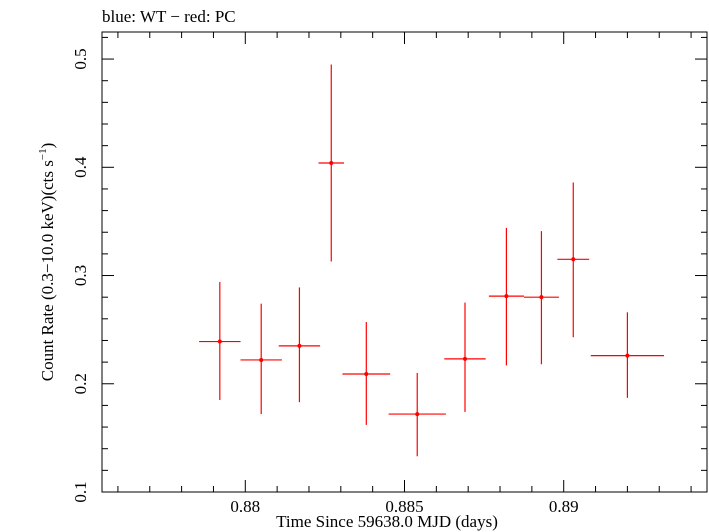  What do you see at coordinates (80, 491) in the screenshot?
I see `y-tick-label: 0.1` at bounding box center [80, 491].